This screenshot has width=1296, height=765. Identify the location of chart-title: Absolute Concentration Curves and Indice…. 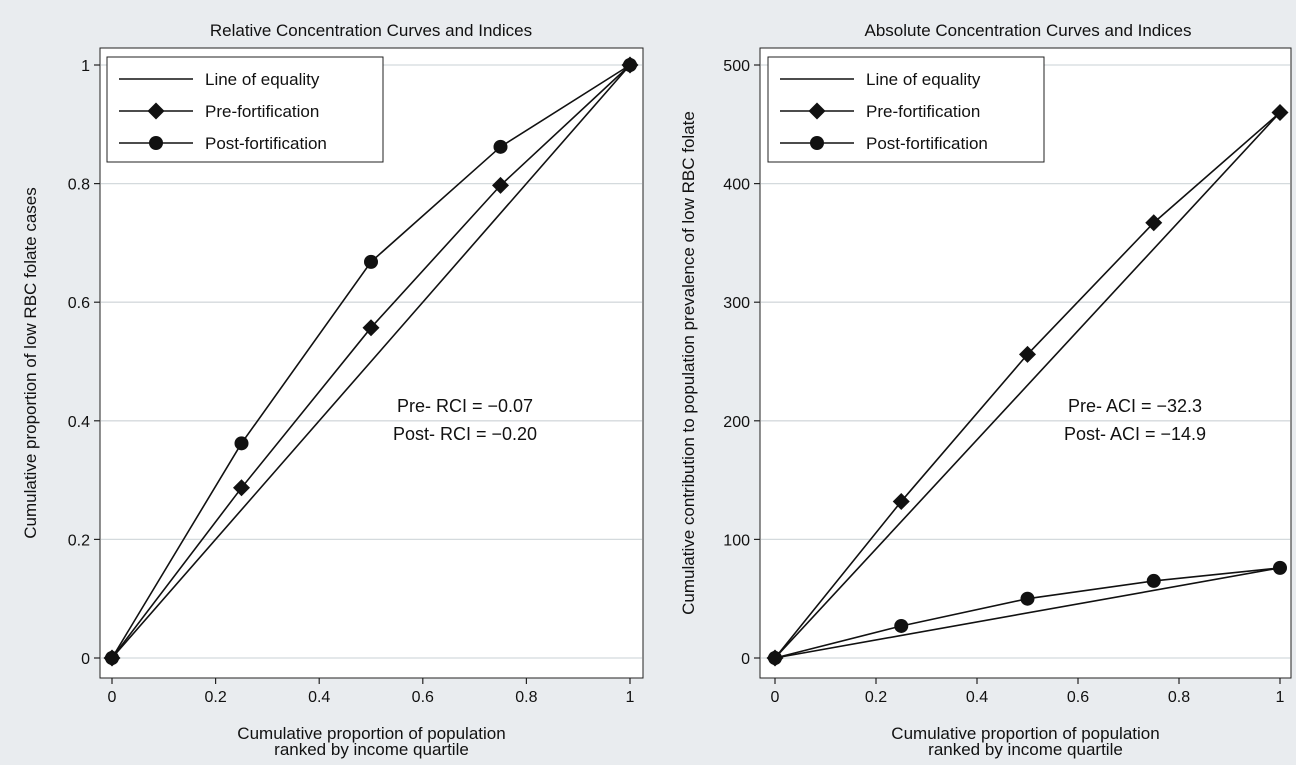
(1028, 30).